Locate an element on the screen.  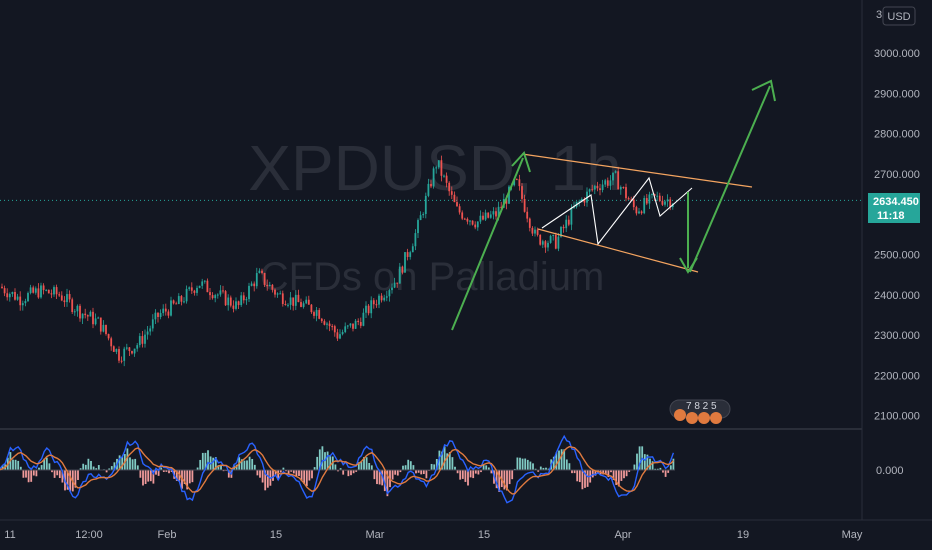
currency-badge: USD is located at coordinates (899, 16).